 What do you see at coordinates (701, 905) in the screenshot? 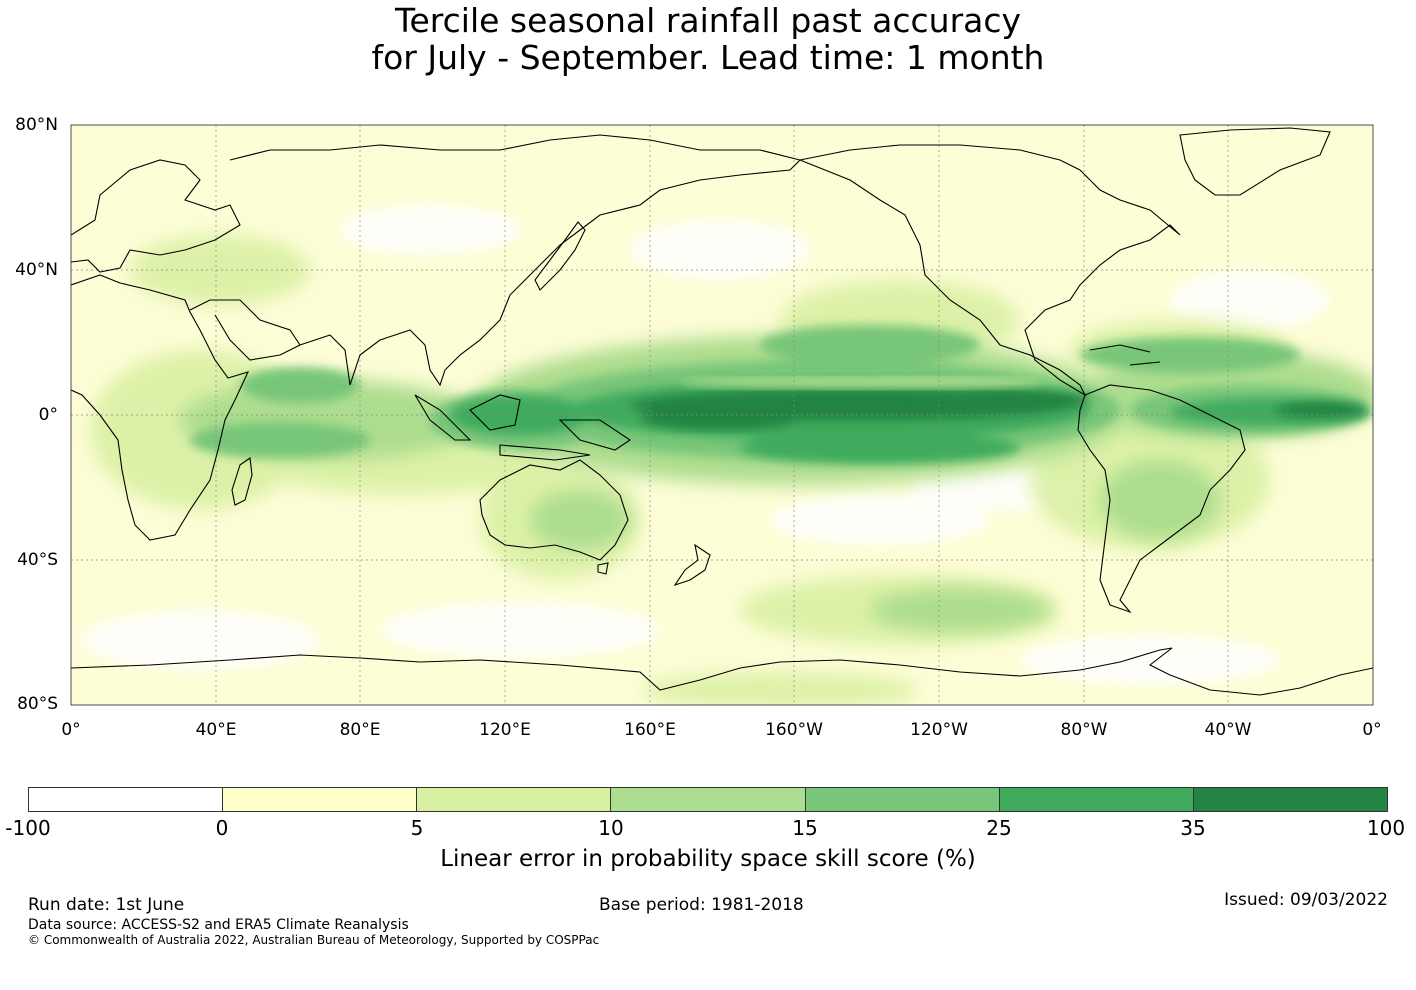
I see `base-period: Base period: 1981-2018` at bounding box center [701, 905].